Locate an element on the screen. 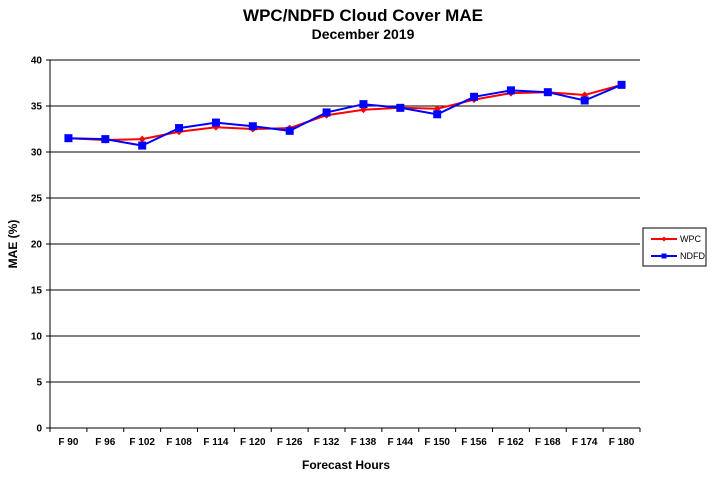 The height and width of the screenshot is (487, 718). chart-title: WPC/NDFD Cloud Cover MAE is located at coordinates (363, 15).